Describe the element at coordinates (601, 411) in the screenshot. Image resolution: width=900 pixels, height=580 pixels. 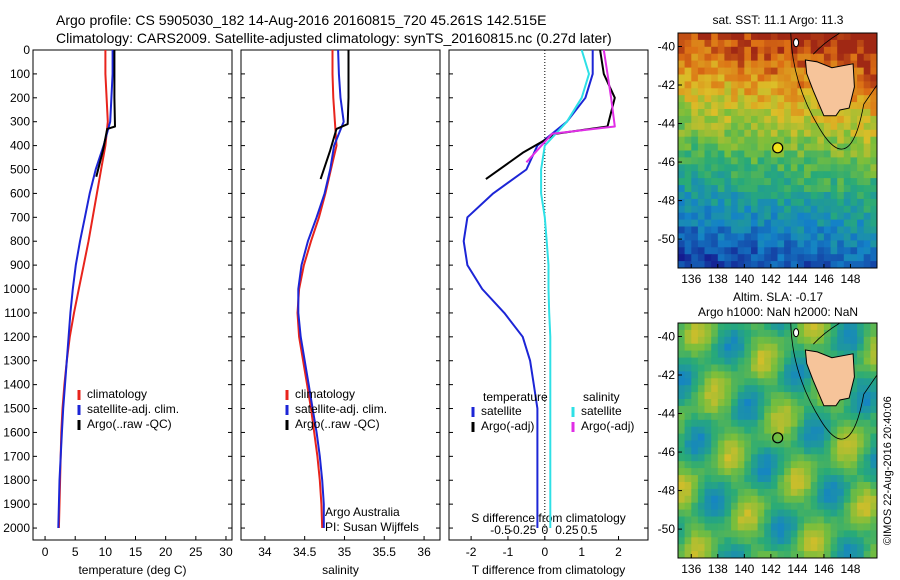
I see `legend-label: satellite` at that location.